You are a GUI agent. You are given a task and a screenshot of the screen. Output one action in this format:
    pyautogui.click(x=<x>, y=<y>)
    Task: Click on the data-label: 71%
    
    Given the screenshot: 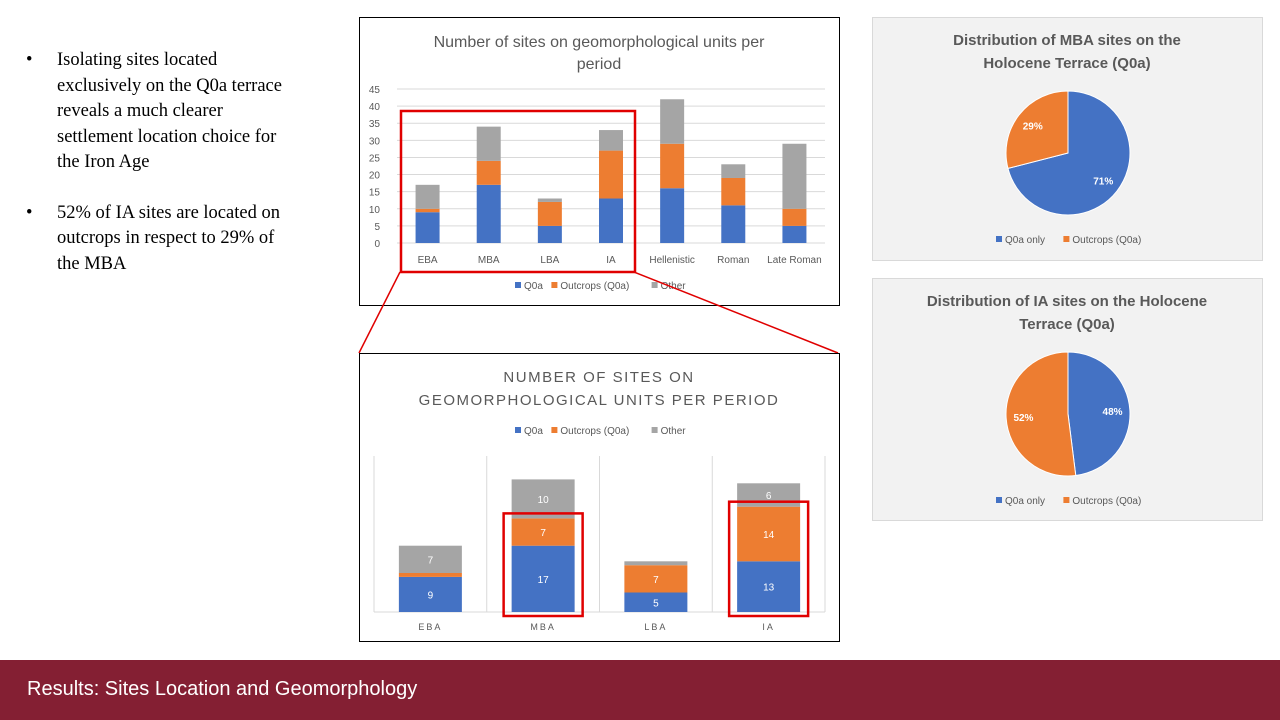 What is the action you would take?
    pyautogui.click(x=1103, y=181)
    